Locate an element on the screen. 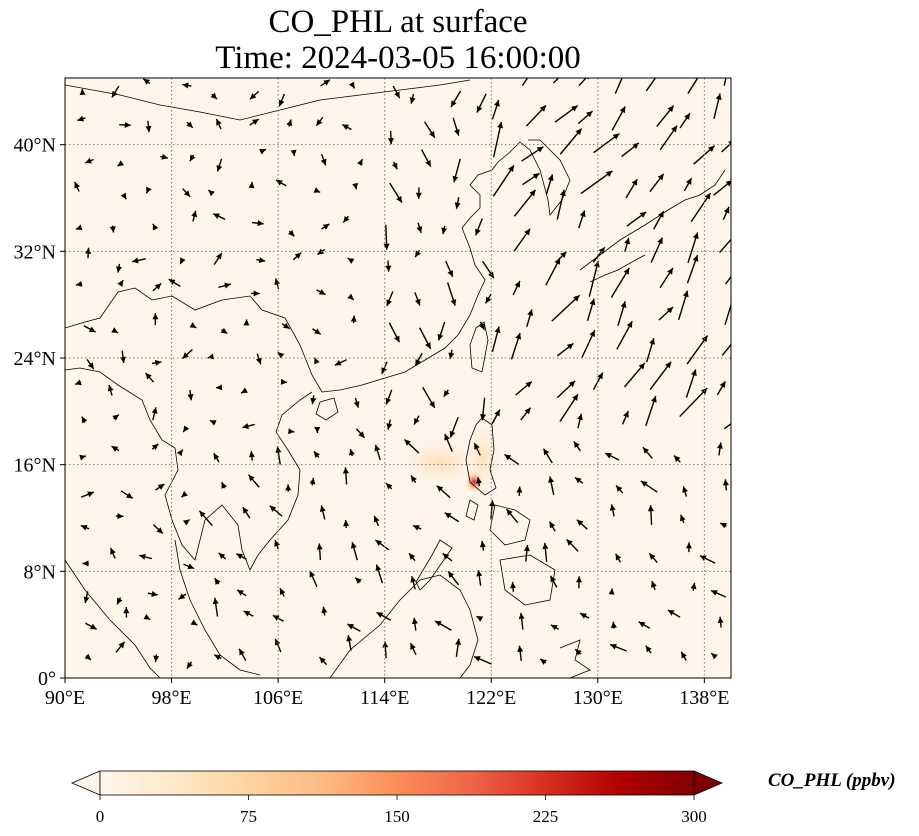 The width and height of the screenshot is (919, 836). colorbar-label: CO_PHL (ppbv) is located at coordinates (832, 780).